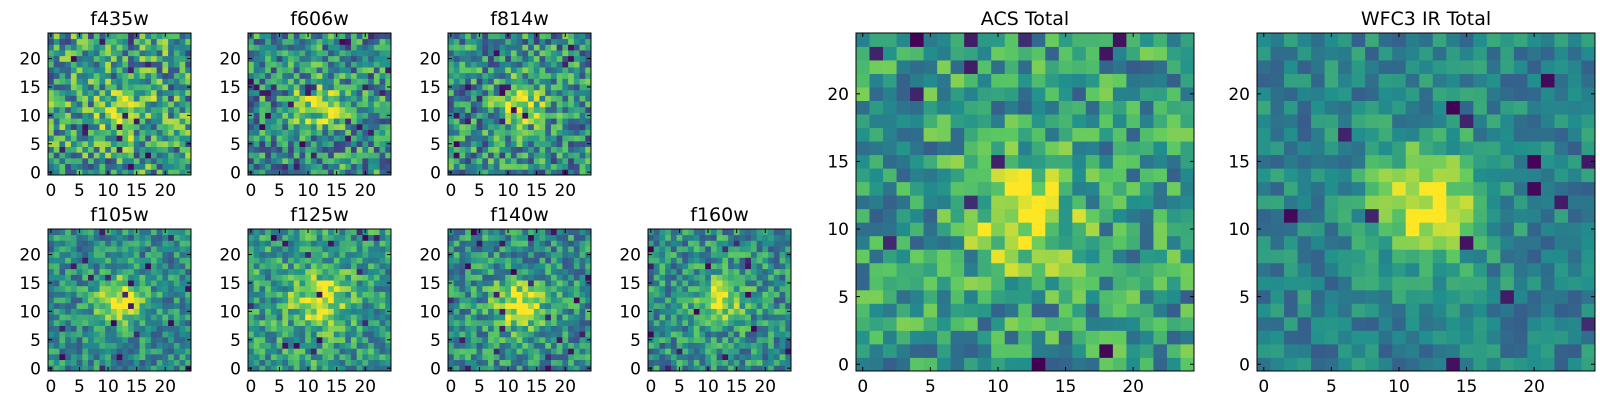 The image size is (1600, 400). I want to click on y-tick-label: 15, so click(230, 284).